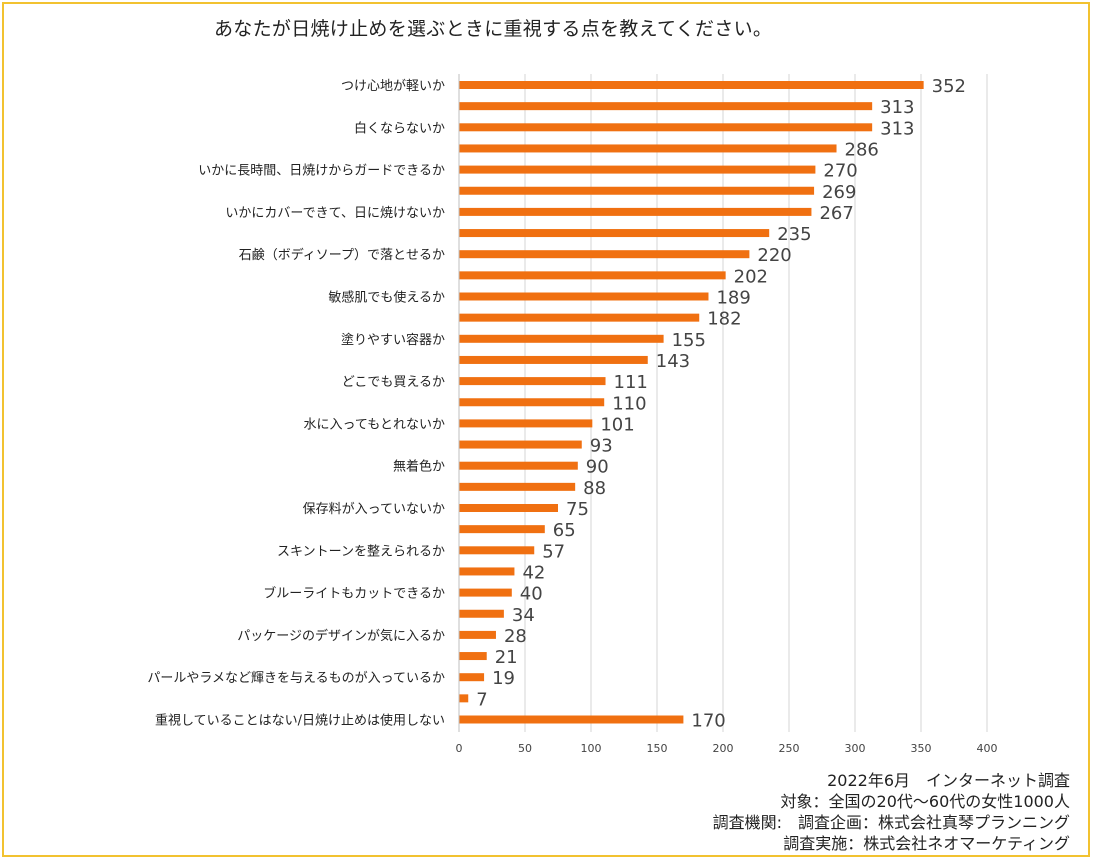 This screenshot has height=863, width=1096. What do you see at coordinates (657, 748) in the screenshot?
I see `x-tick-label: 150` at bounding box center [657, 748].